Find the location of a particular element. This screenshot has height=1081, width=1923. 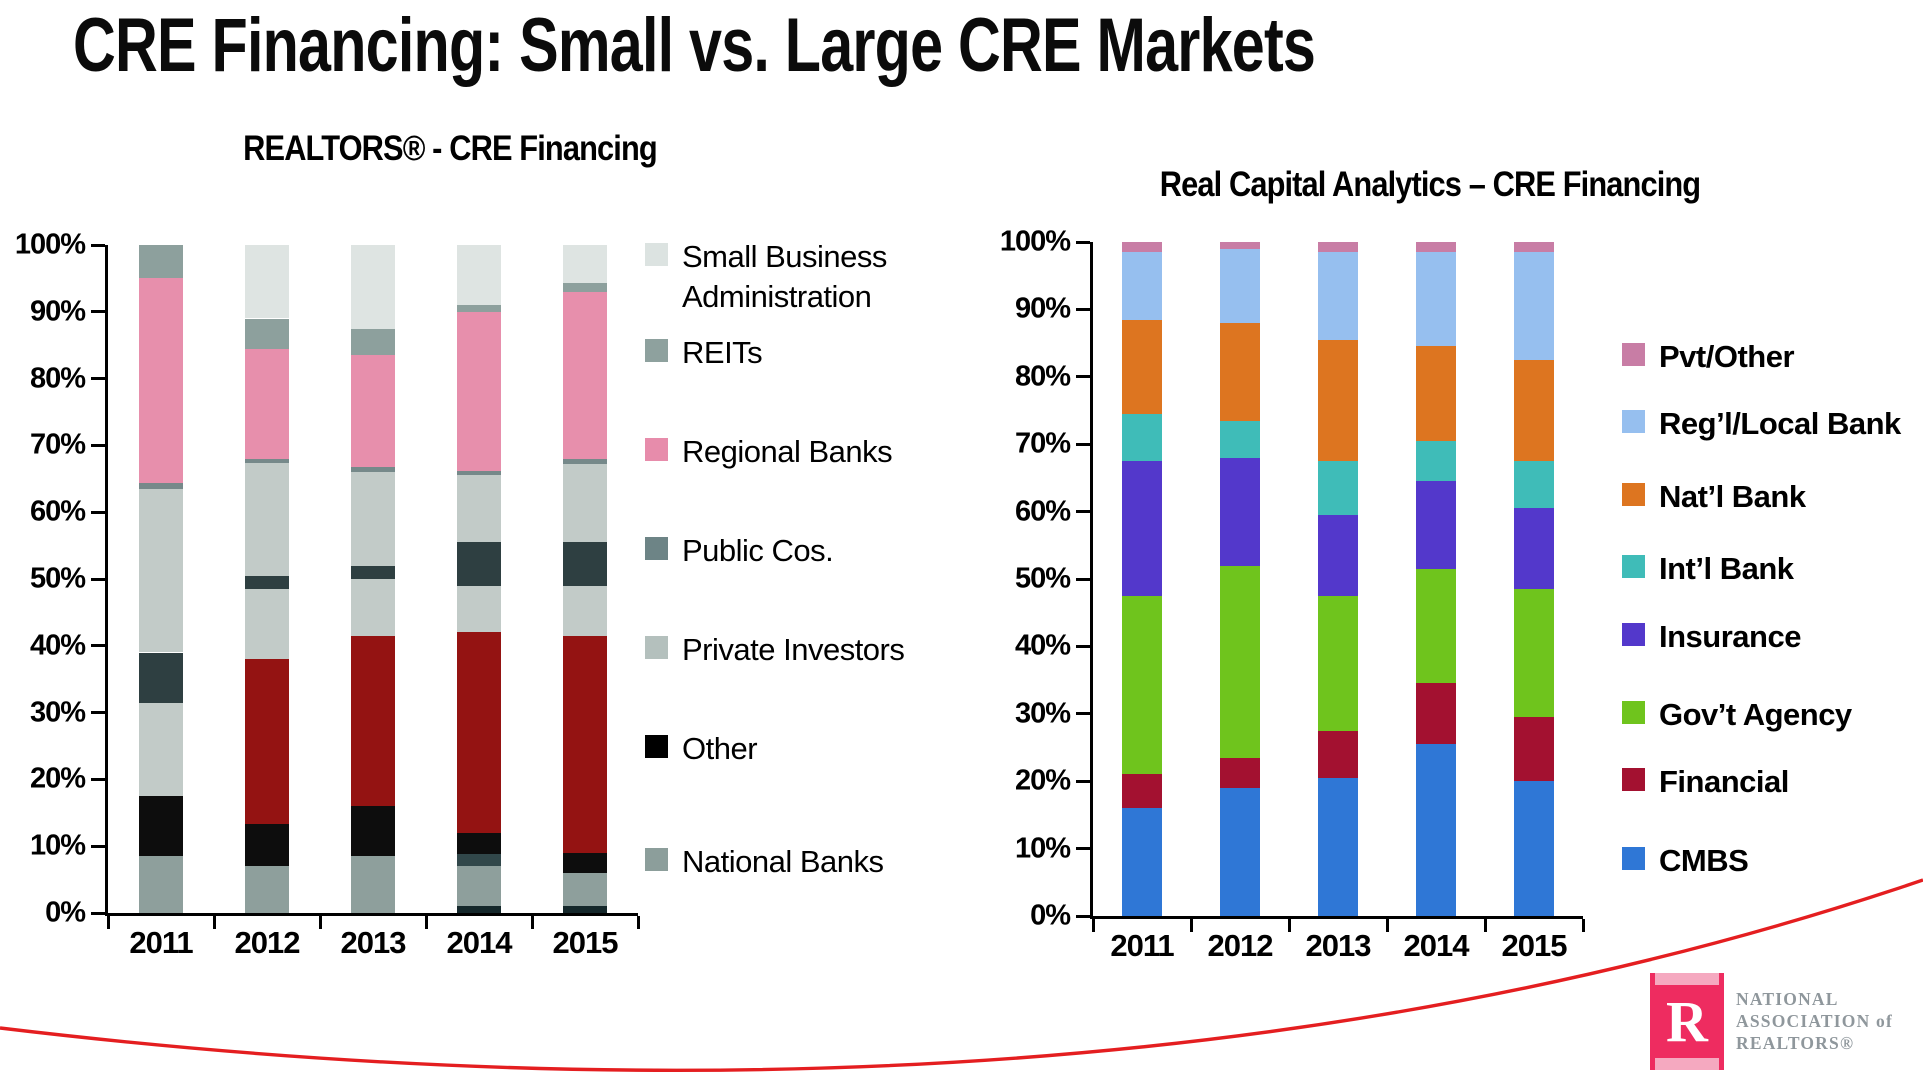

legend-item: Other is located at coordinates (701, 749).